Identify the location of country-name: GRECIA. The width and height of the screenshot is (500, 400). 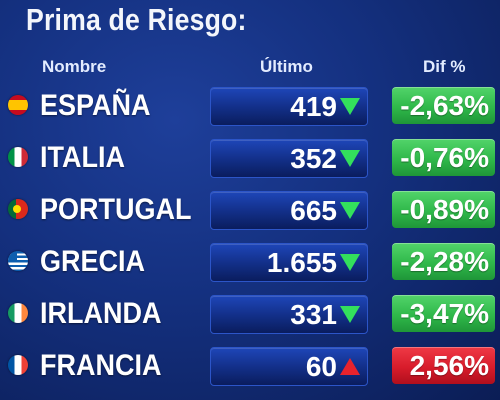
(93, 261).